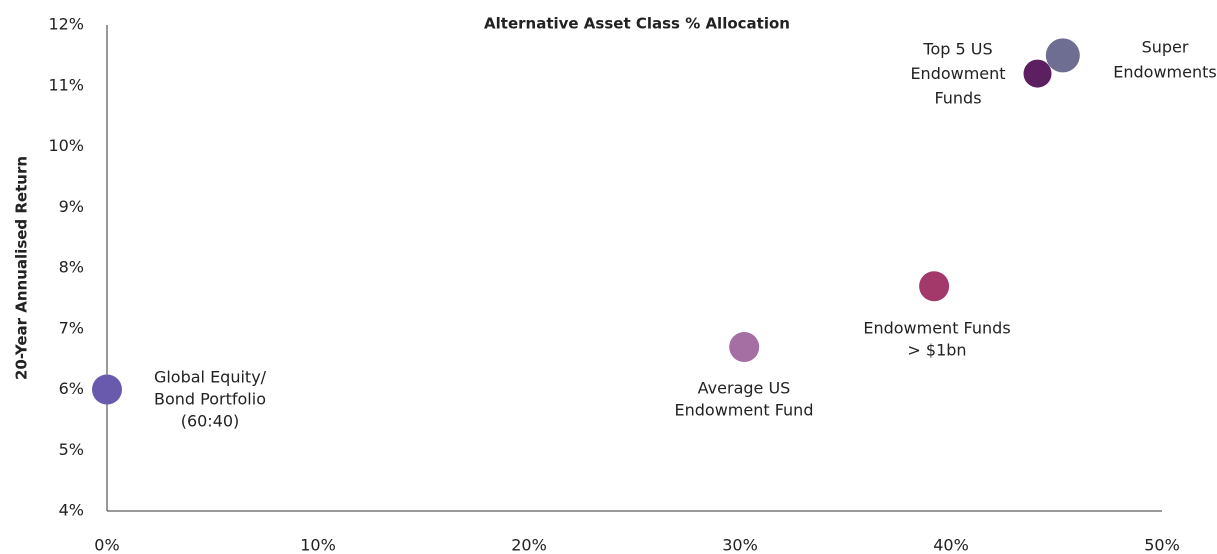  I want to click on point-label: Funds, so click(957, 98).